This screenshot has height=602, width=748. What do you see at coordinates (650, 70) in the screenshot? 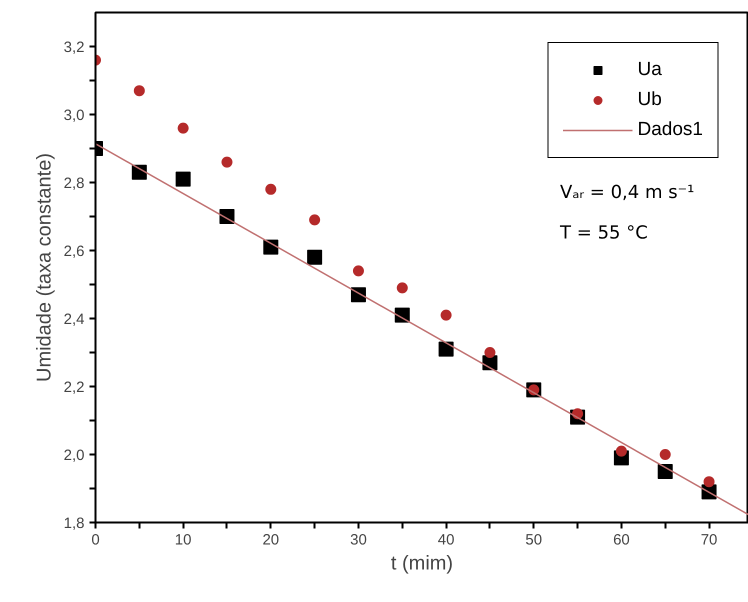
I see `legend-label: Ua` at bounding box center [650, 70].